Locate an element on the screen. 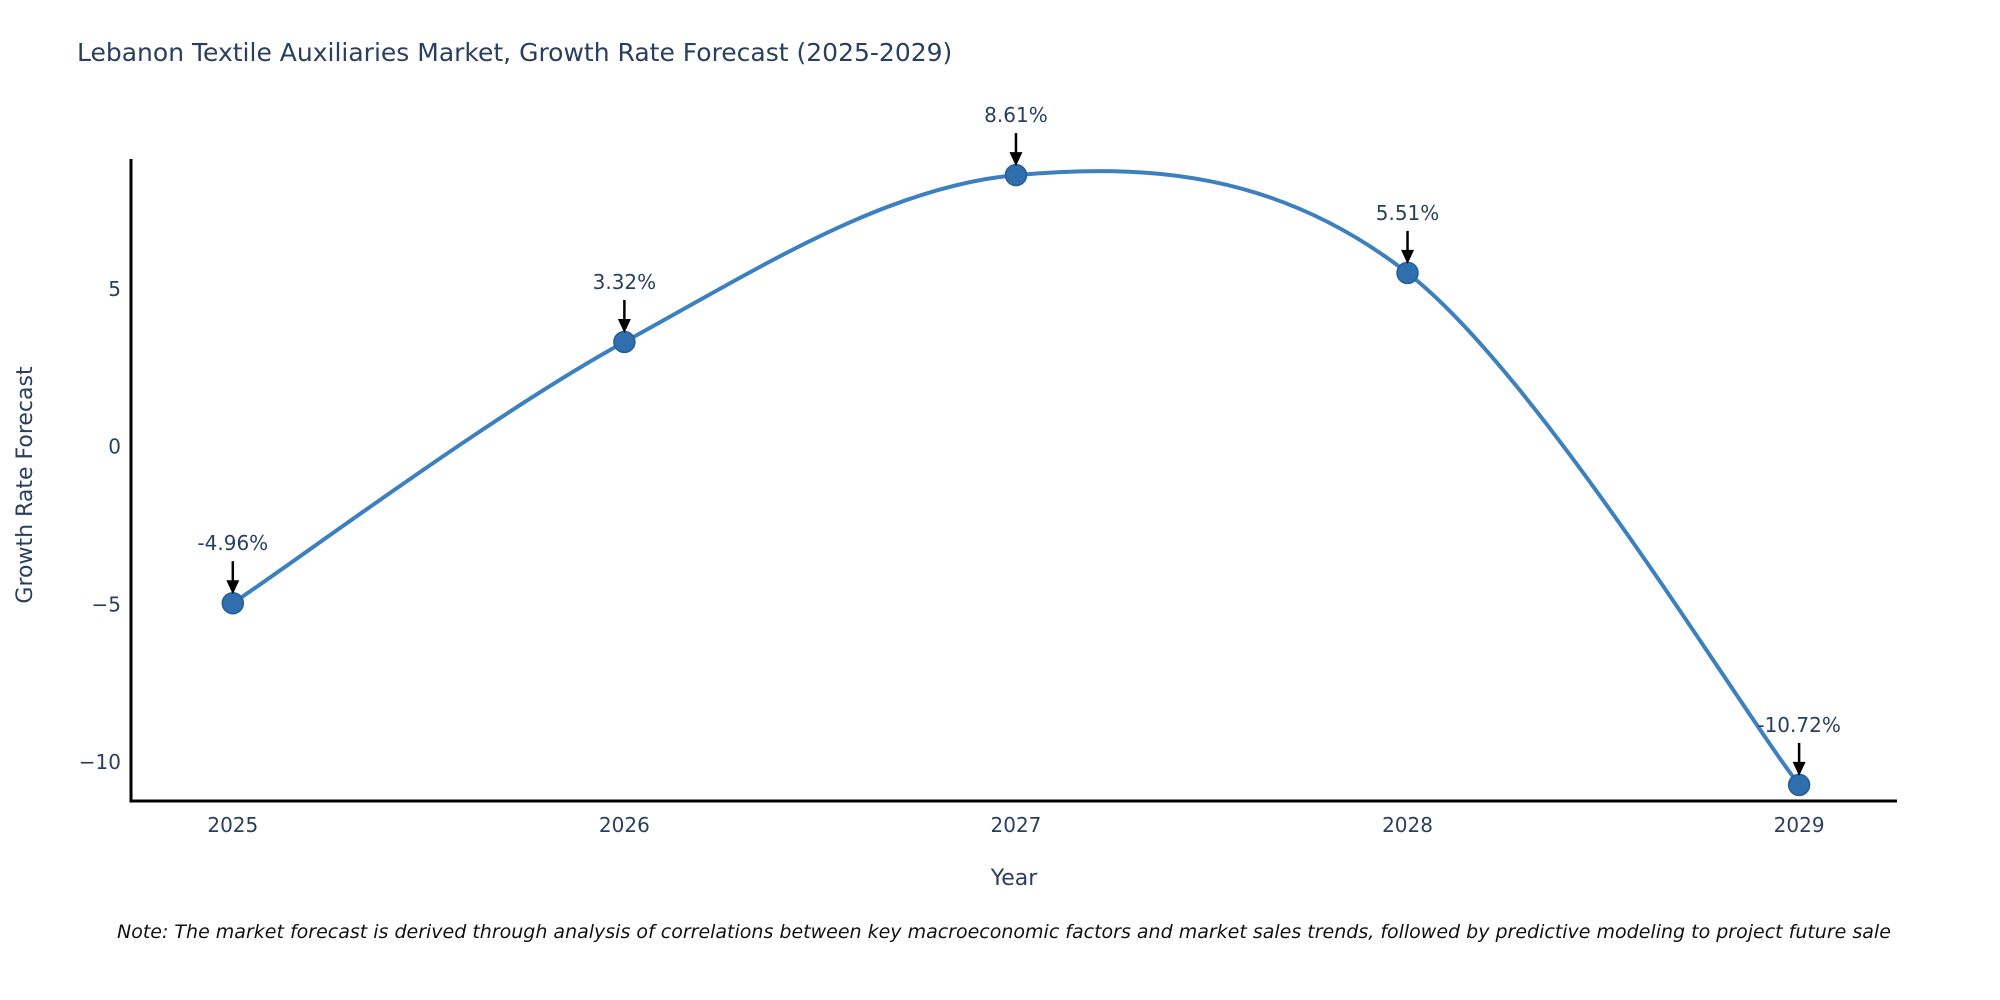 The width and height of the screenshot is (2000, 1000). point-annotation-label: 5.51% is located at coordinates (1408, 213).